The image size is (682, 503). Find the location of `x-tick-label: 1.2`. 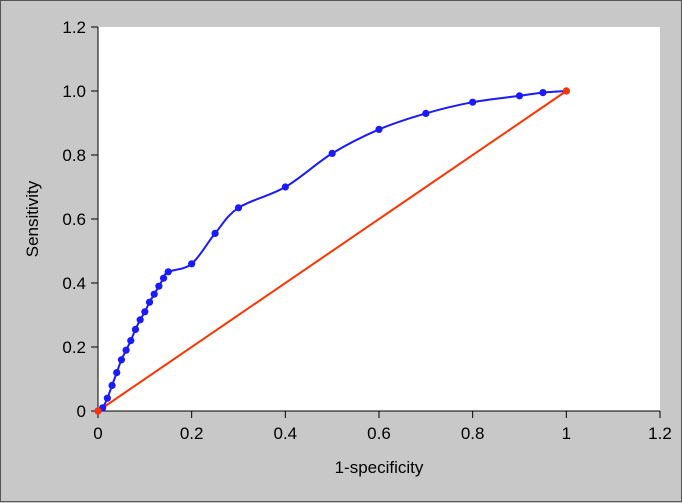

x-tick-label: 1.2 is located at coordinates (660, 433).